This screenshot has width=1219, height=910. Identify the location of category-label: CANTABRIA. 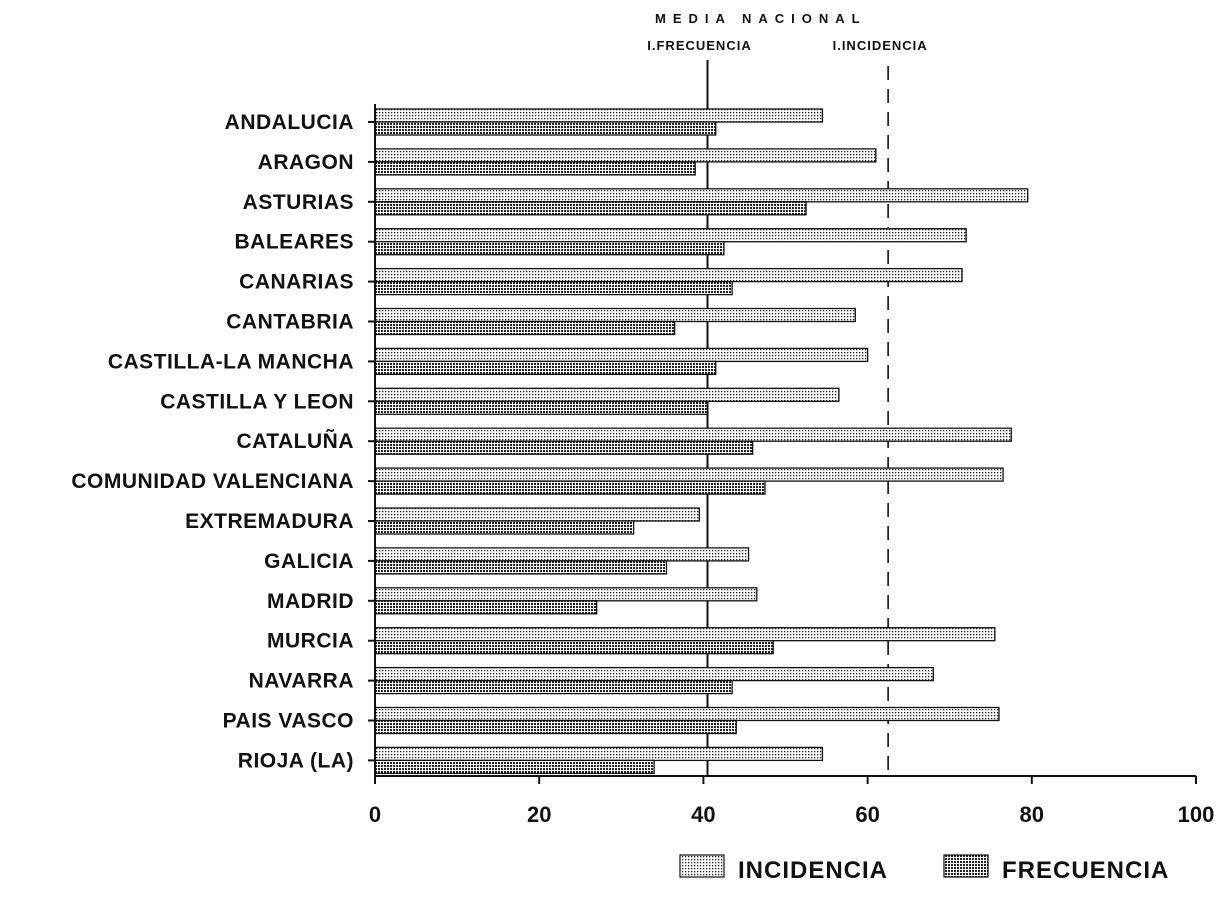
(290, 322).